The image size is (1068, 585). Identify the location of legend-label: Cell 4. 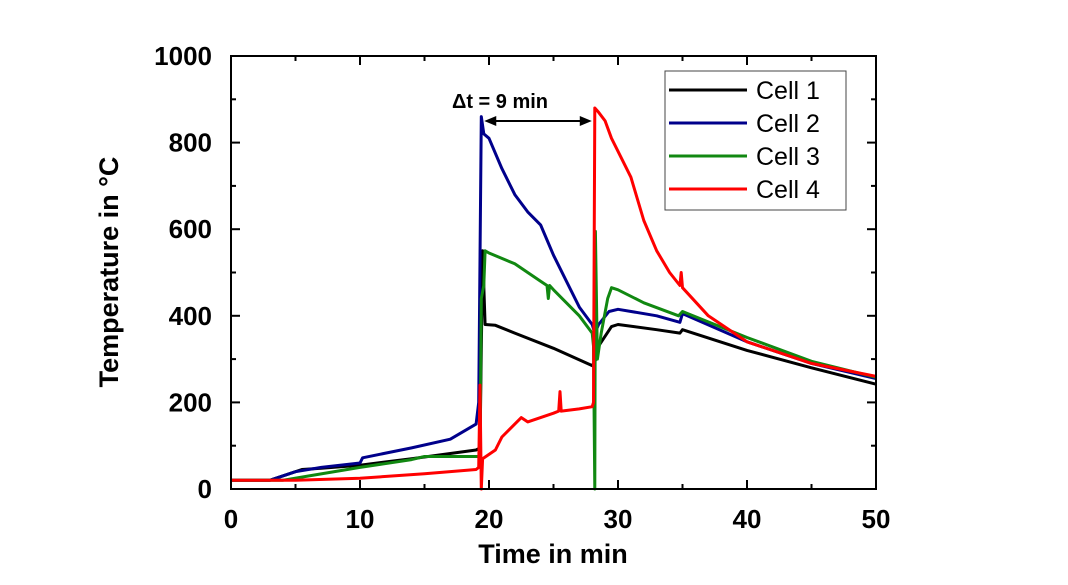
(788, 190).